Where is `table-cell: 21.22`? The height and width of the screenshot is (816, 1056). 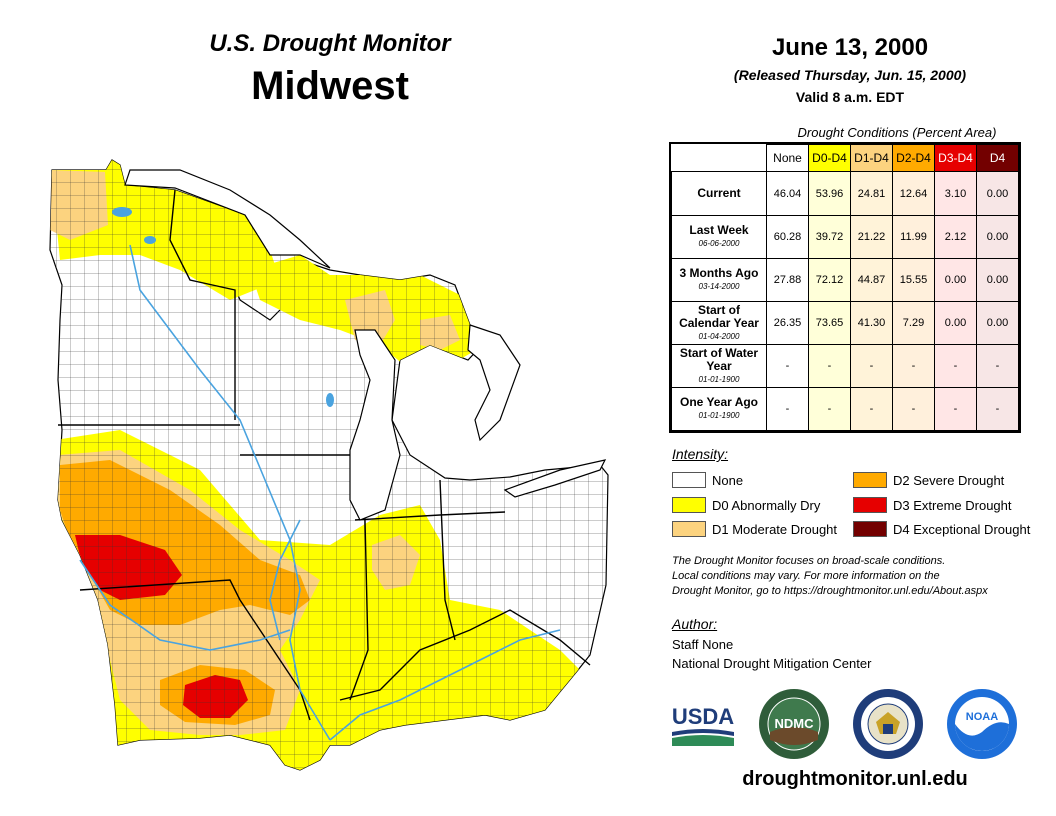
table-cell: 21.22 is located at coordinates (871, 237).